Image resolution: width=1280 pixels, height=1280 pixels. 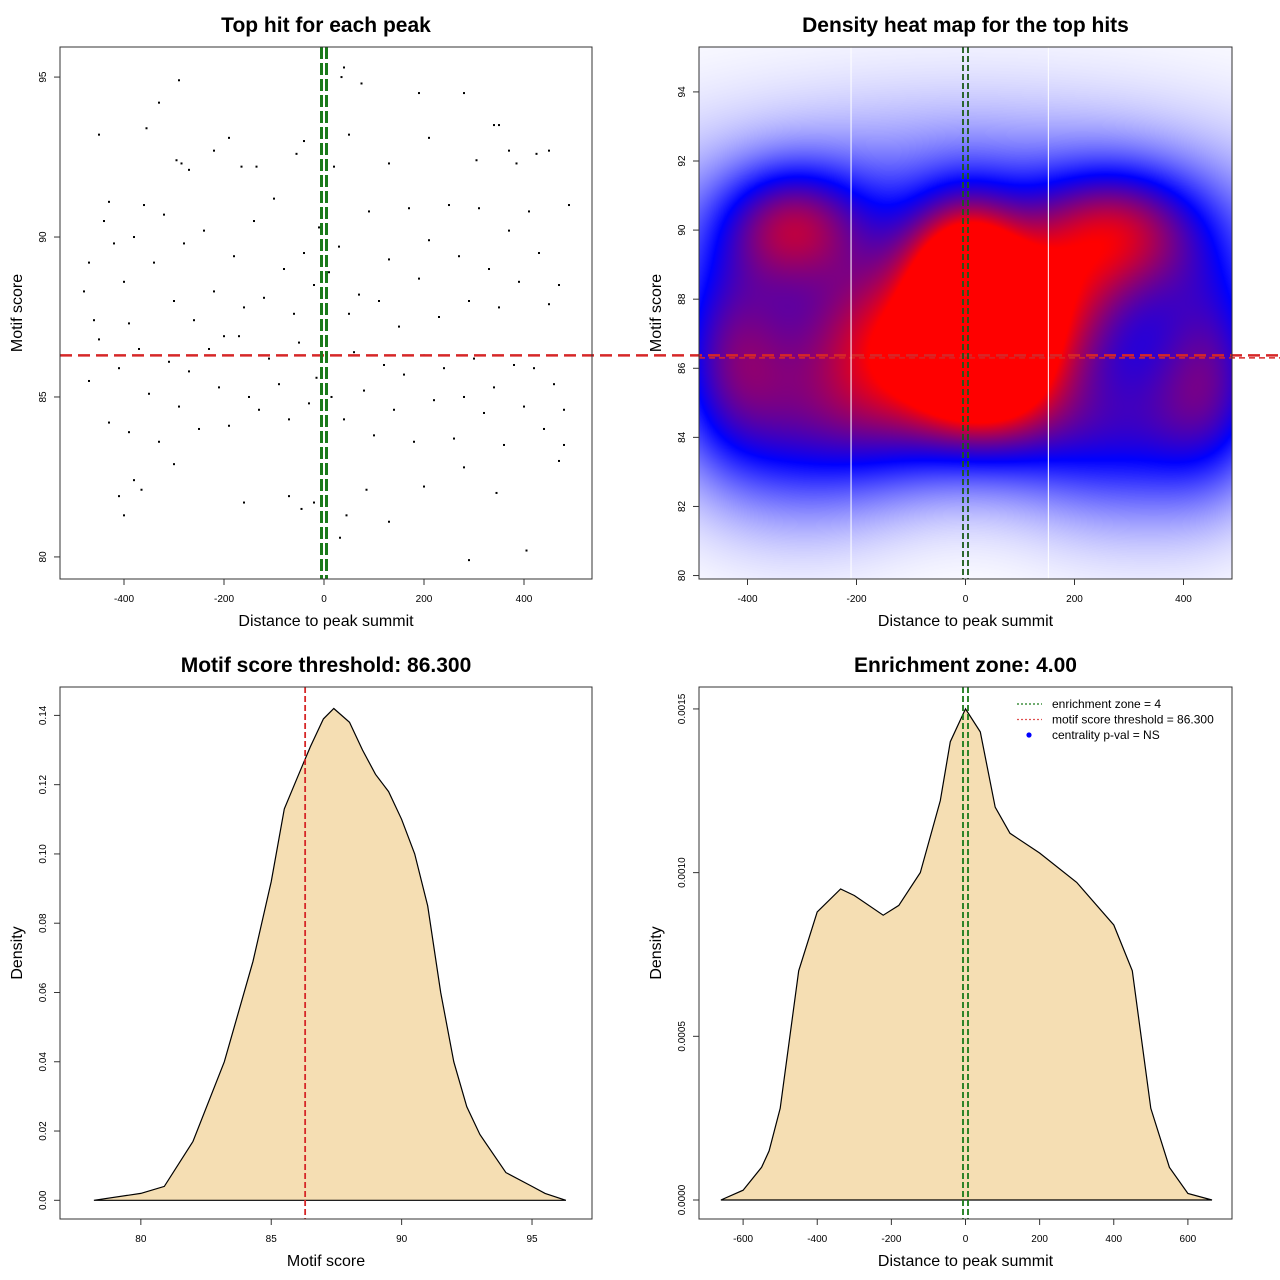 I want to click on x-tick-label: 200, so click(x=424, y=599).